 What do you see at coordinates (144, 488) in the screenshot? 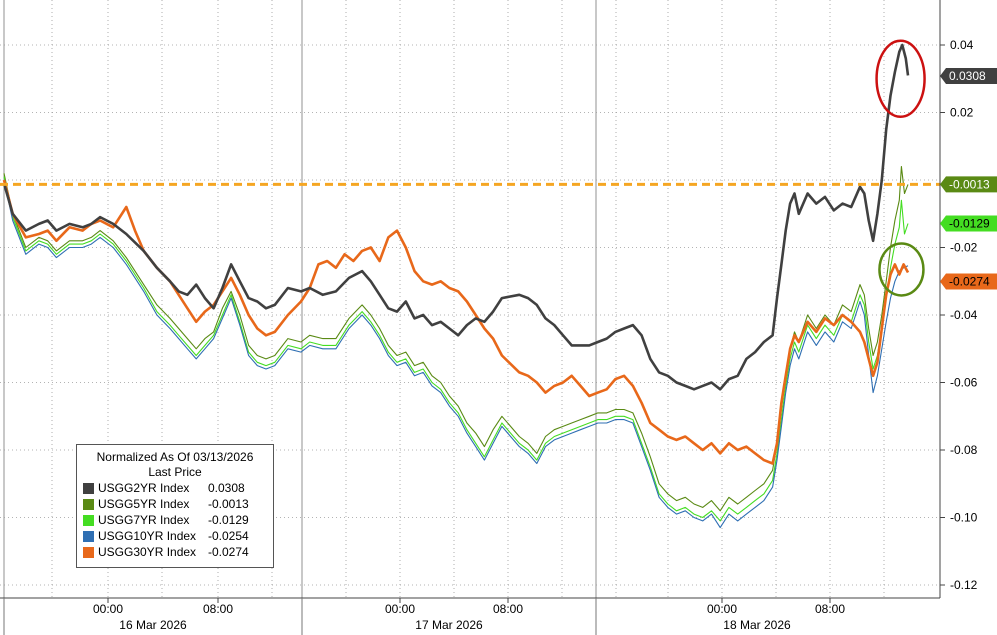
I see `legend-series-name: USGG2YR Index` at bounding box center [144, 488].